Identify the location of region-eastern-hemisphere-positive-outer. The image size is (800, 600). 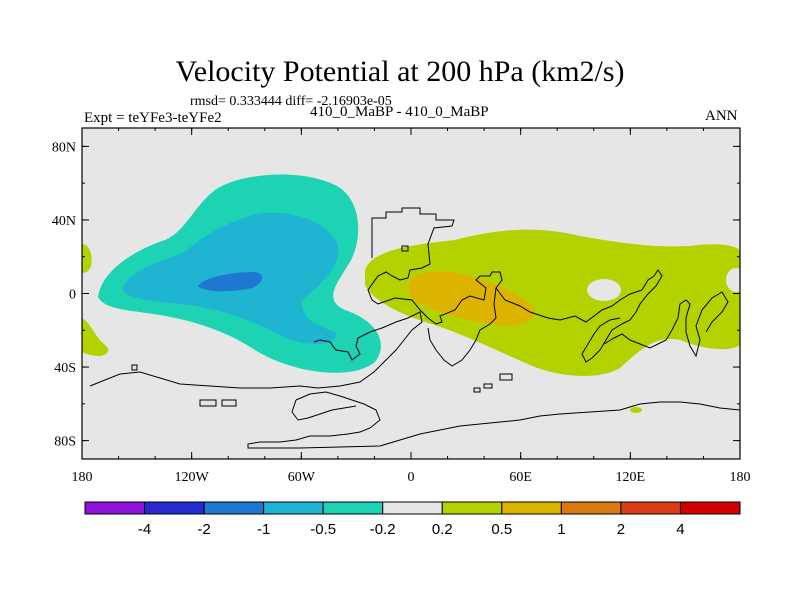
(552, 302).